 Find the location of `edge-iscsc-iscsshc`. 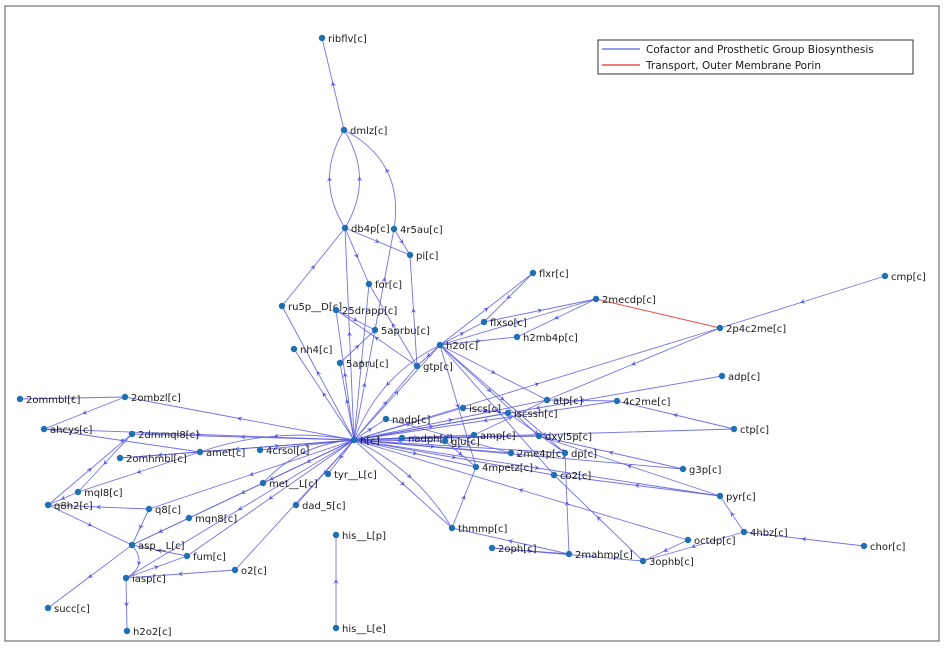

edge-iscsc-iscsshc is located at coordinates (485, 410).